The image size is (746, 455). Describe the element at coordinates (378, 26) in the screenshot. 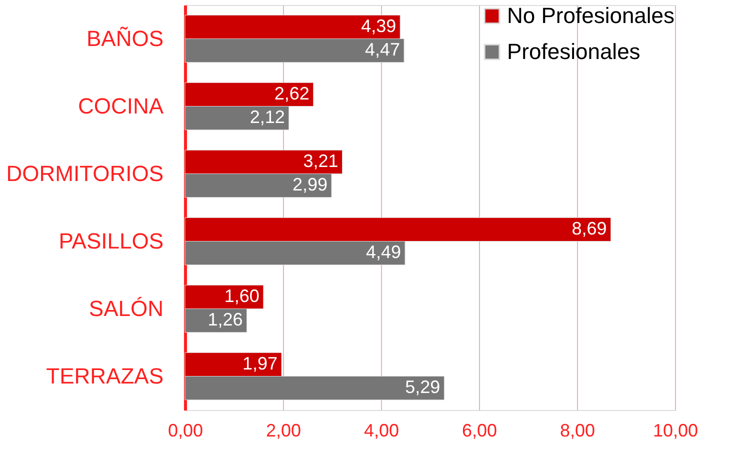

I see `data-label: 4,39` at that location.